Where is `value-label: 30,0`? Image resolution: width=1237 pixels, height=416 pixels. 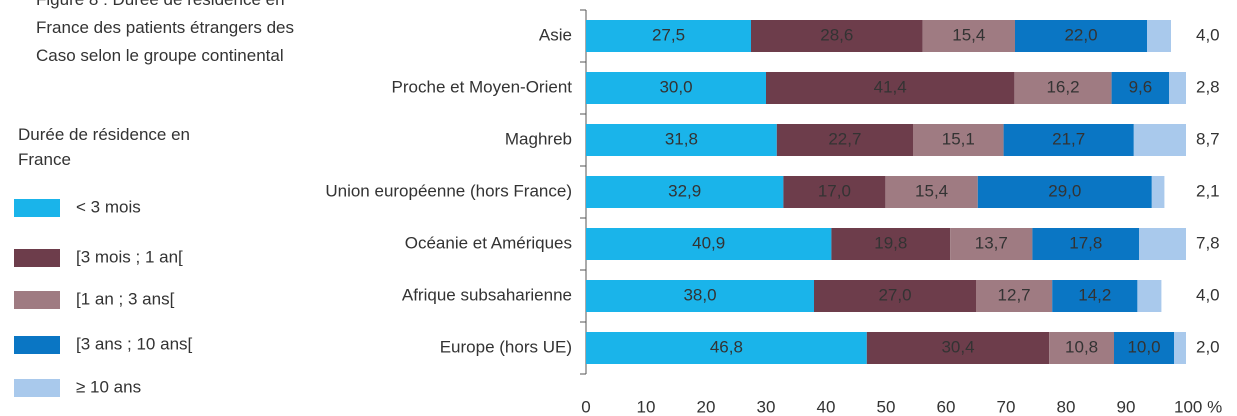 value-label: 30,0 is located at coordinates (675, 86).